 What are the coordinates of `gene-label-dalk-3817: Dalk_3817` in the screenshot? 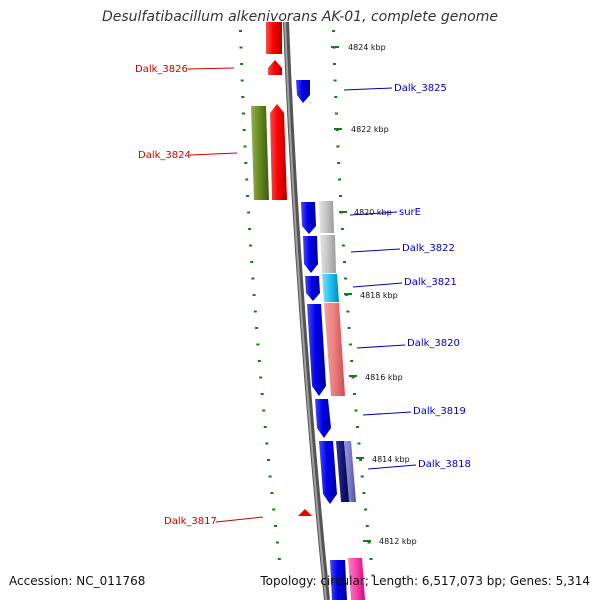 It's located at (190, 521).